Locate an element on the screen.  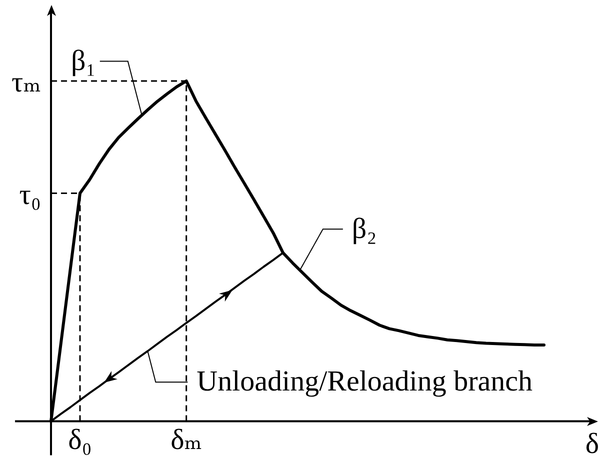
x-axis-title: δ is located at coordinates (592, 444).